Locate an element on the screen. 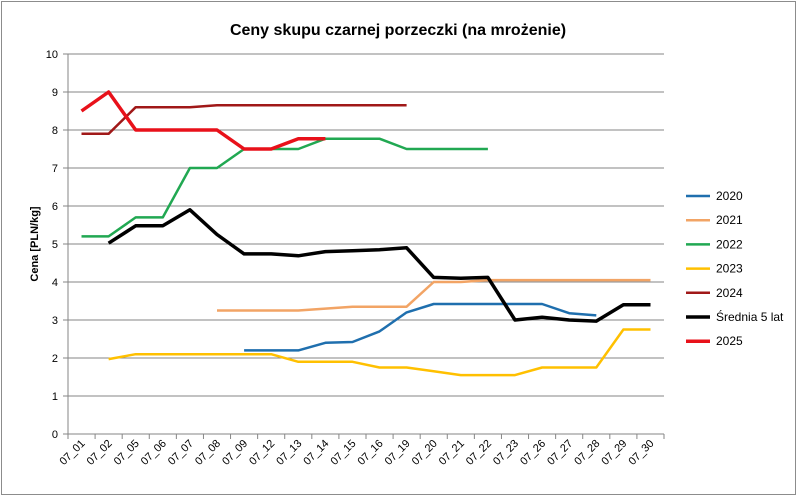 The width and height of the screenshot is (799, 501). legend-item: 2022 is located at coordinates (714, 244).